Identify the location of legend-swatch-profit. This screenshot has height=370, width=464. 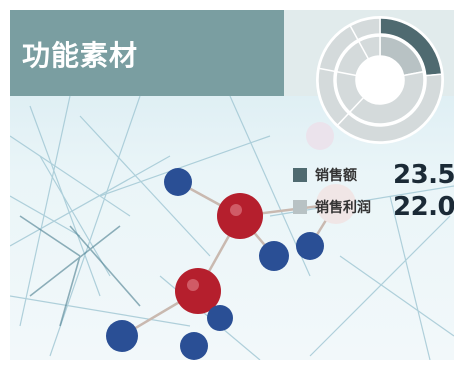
(300, 207).